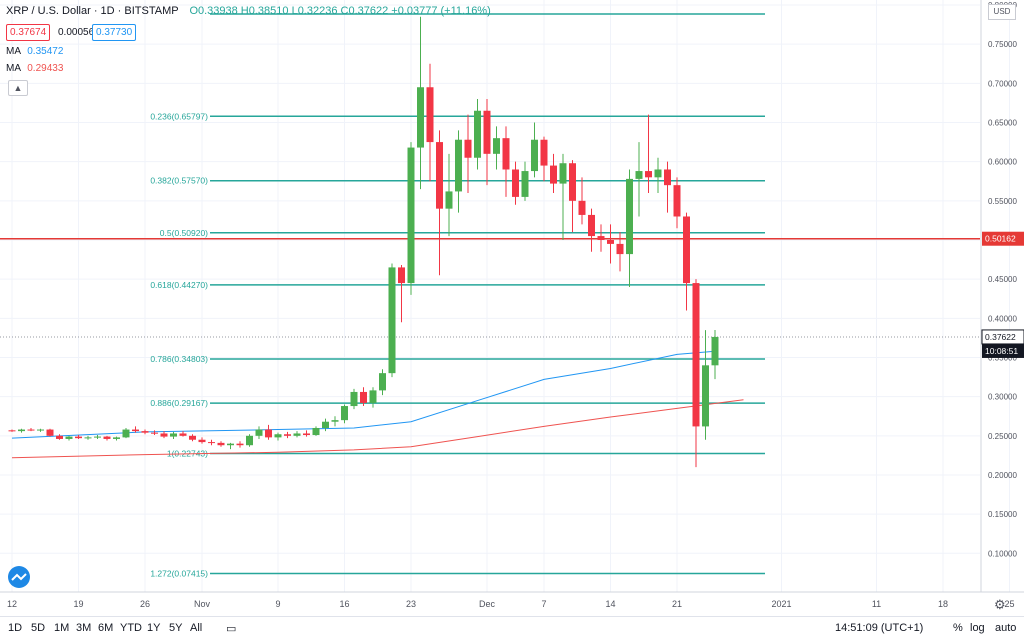 This screenshot has width=1024, height=641. Describe the element at coordinates (1000, 604) in the screenshot. I see `gear-icon: ⚙` at that location.